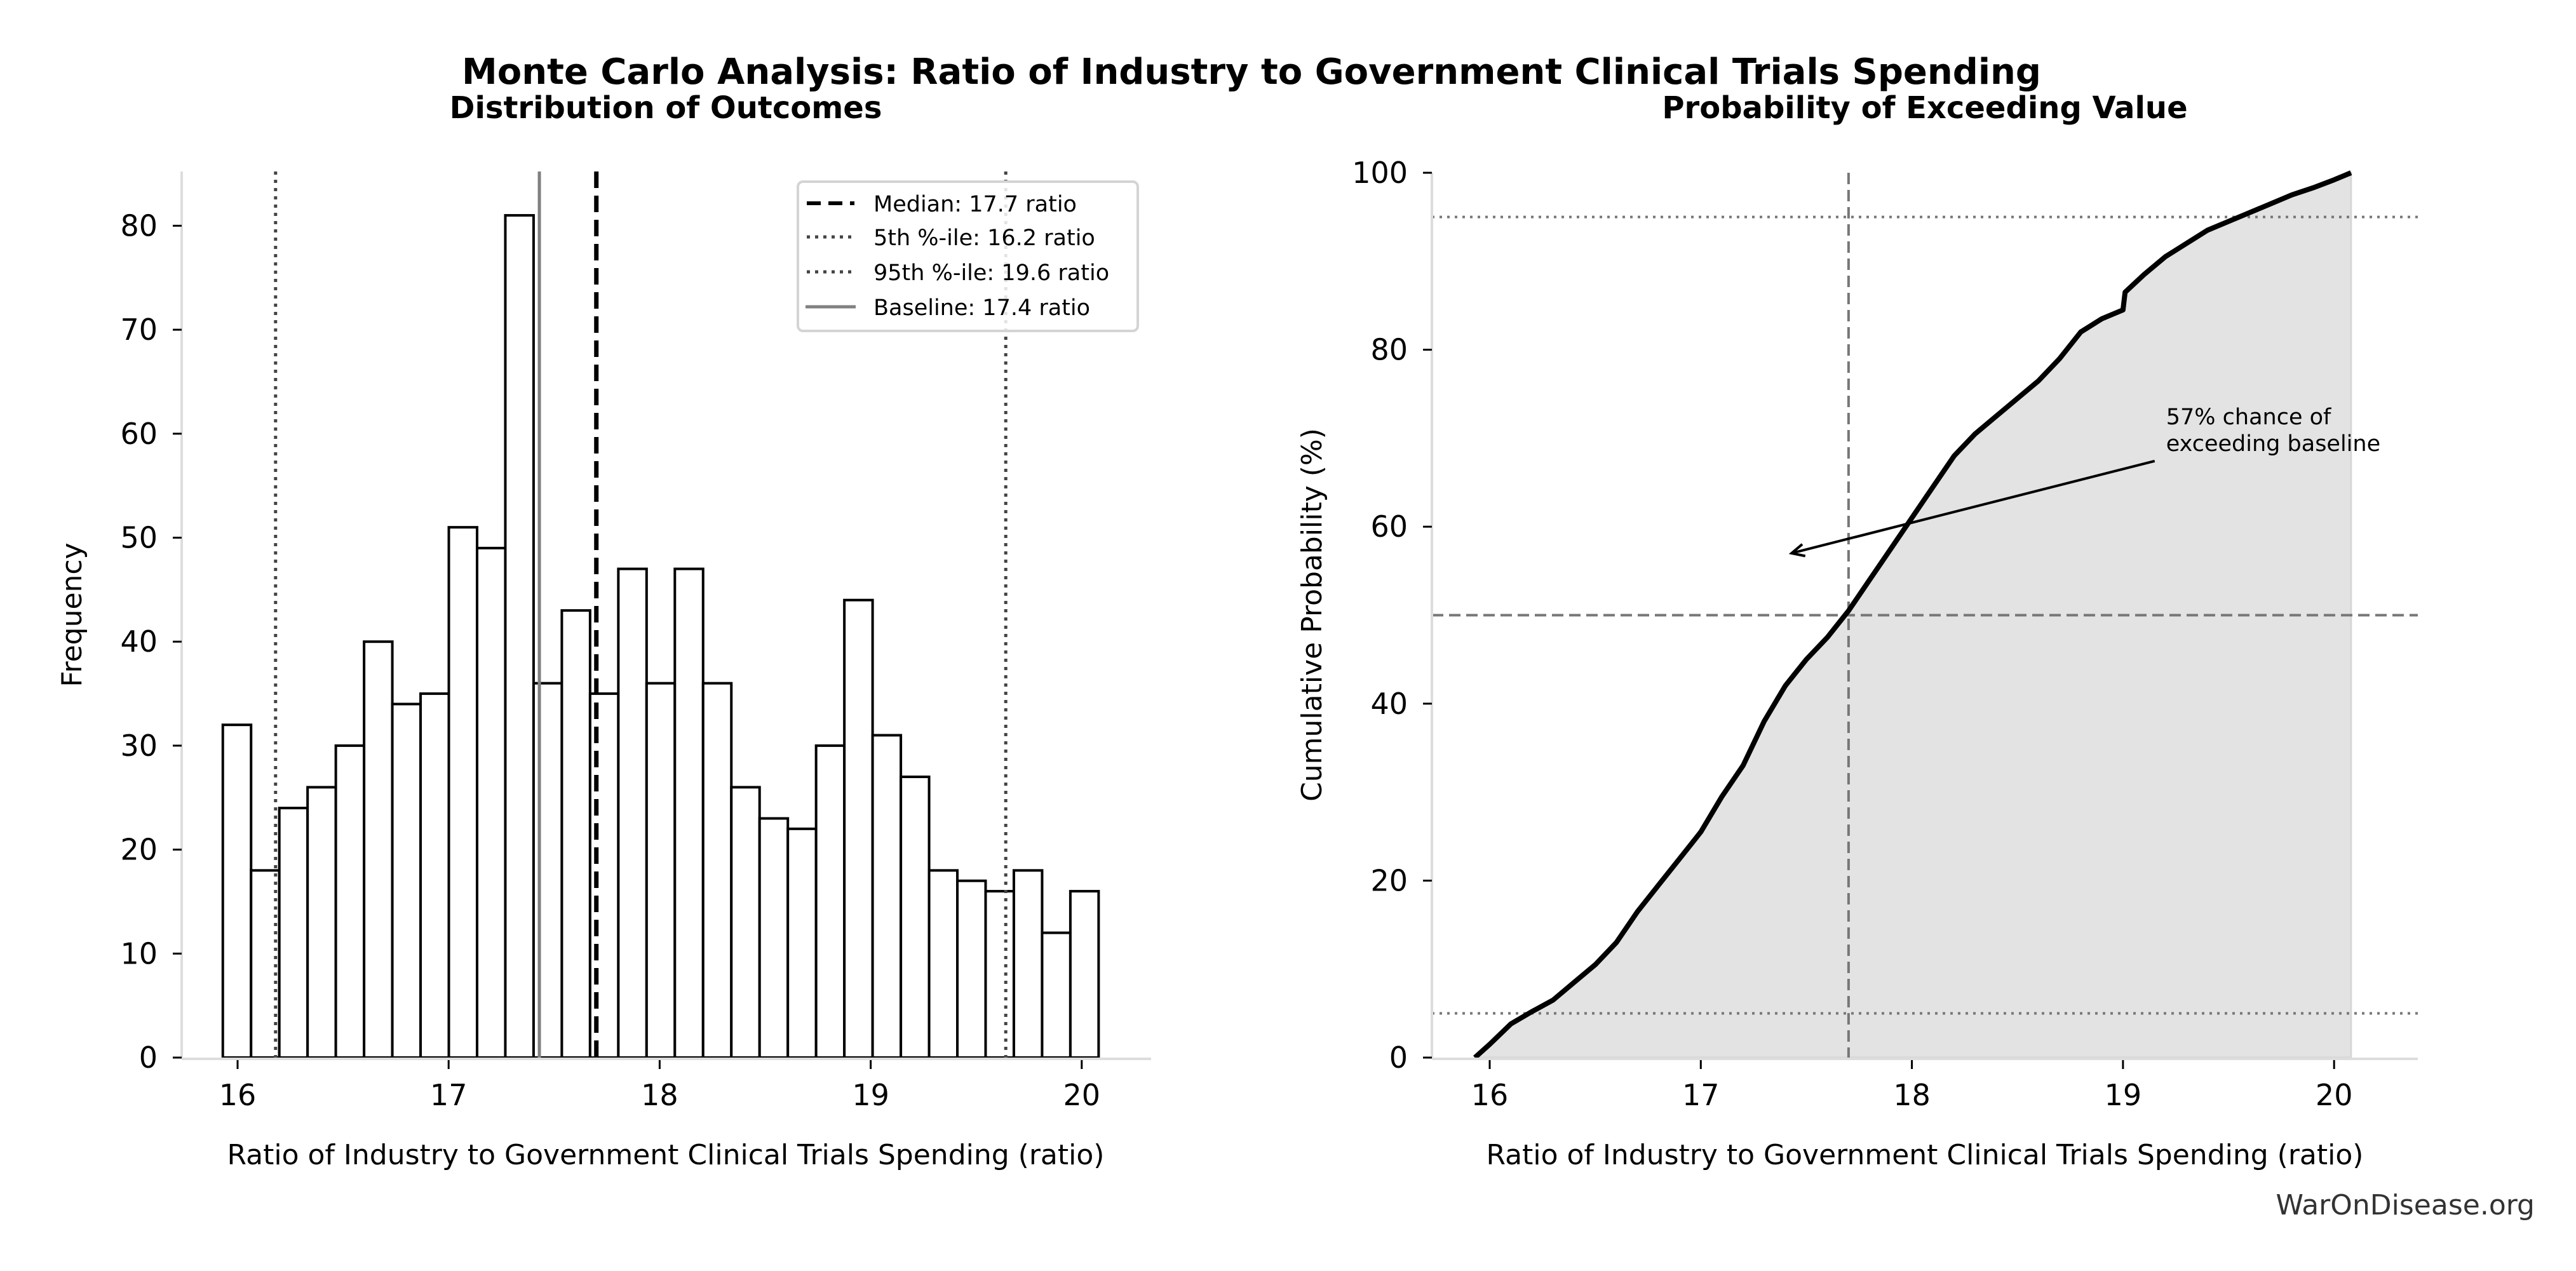 The width and height of the screenshot is (2576, 1271). Describe the element at coordinates (984, 238) in the screenshot. I see `legend-p5-label: 5th %-ile: 16.2 ratio` at that location.